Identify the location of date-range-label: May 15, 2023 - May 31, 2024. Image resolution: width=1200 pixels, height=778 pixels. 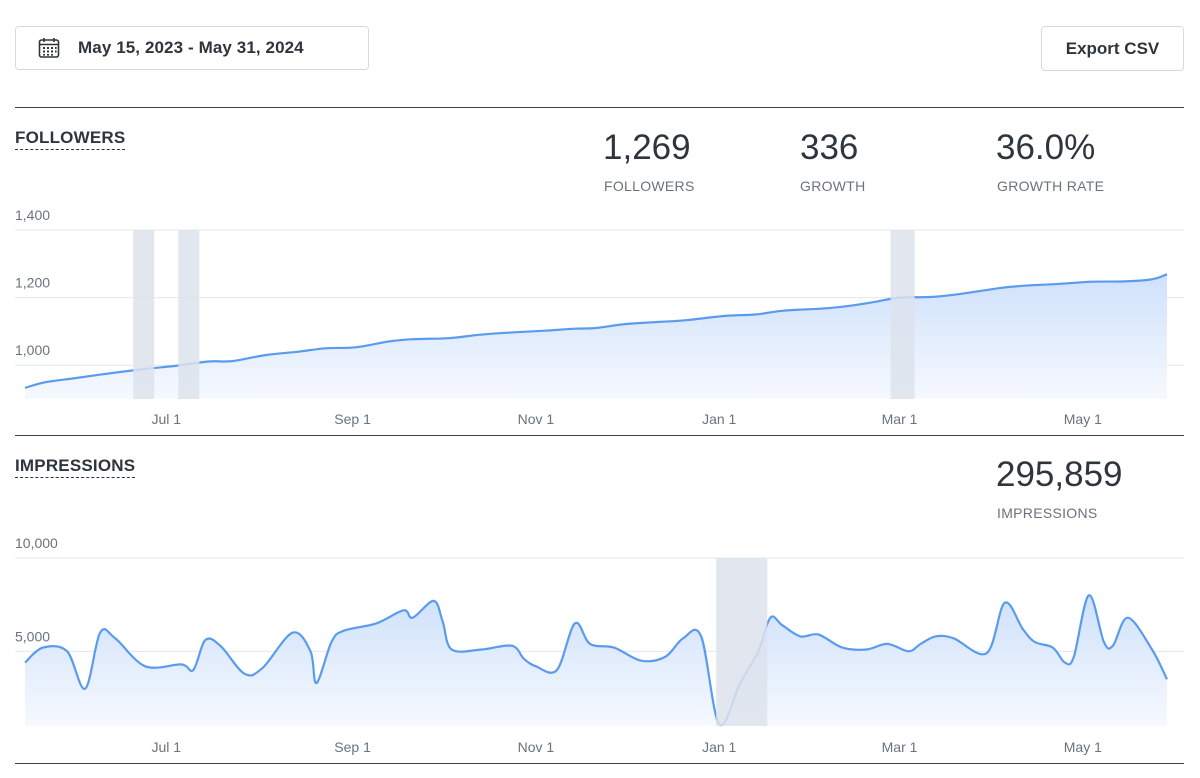
(191, 47).